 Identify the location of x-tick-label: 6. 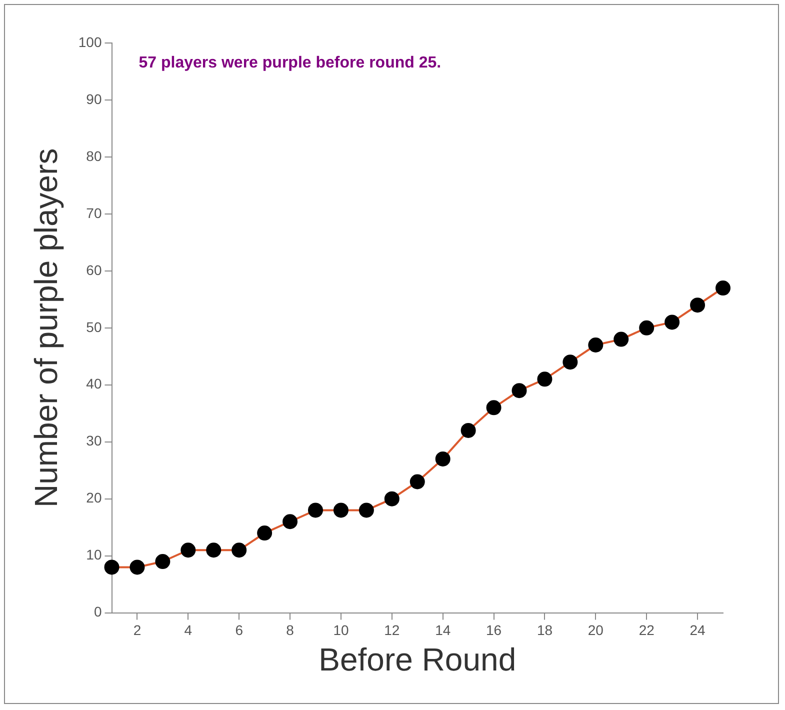
(239, 630).